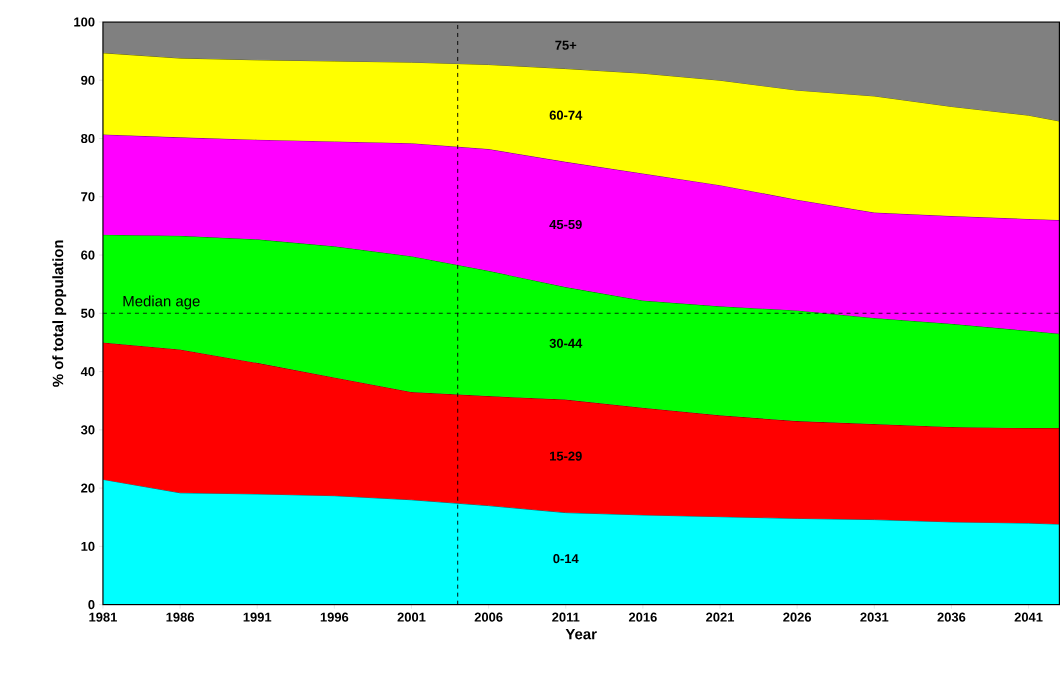 The height and width of the screenshot is (691, 1060). Describe the element at coordinates (720, 617) in the screenshot. I see `x-tick-label: 2021` at that location.